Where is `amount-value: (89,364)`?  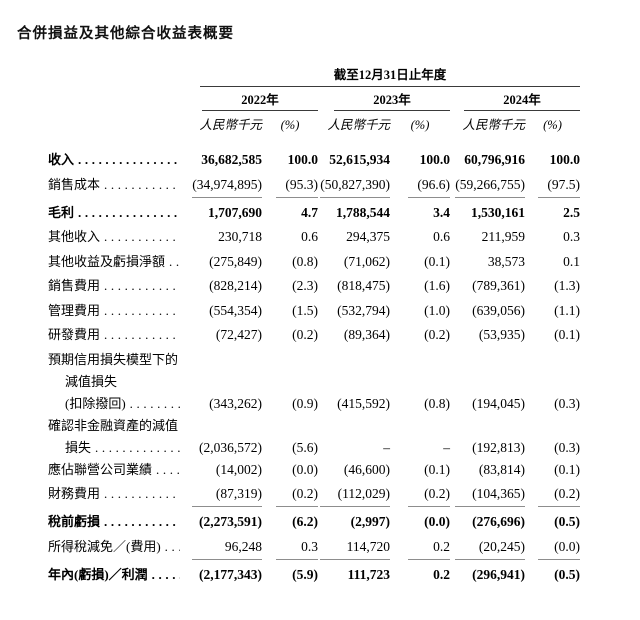 amount-value: (89,364) is located at coordinates (366, 334).